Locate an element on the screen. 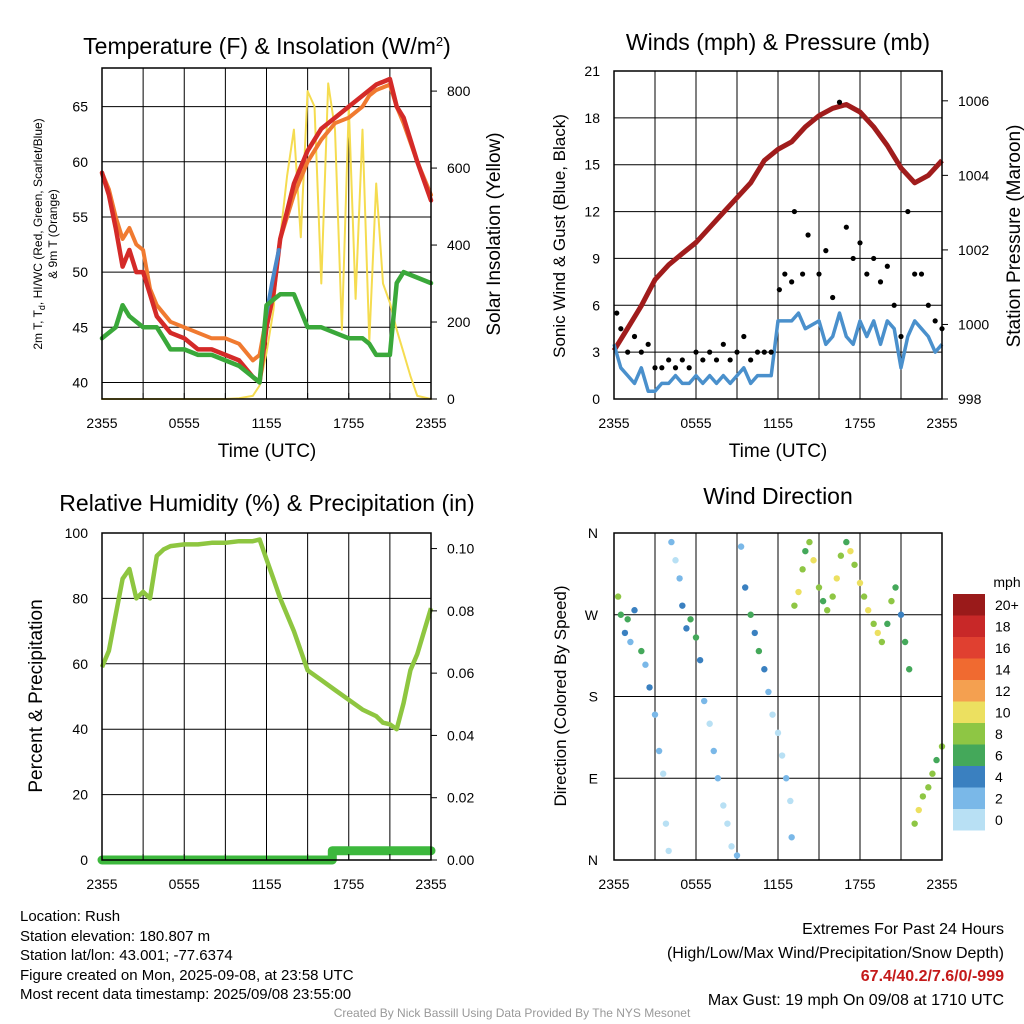 The width and height of the screenshot is (1024, 1024). wind-y-tick-label: 9 is located at coordinates (596, 258).